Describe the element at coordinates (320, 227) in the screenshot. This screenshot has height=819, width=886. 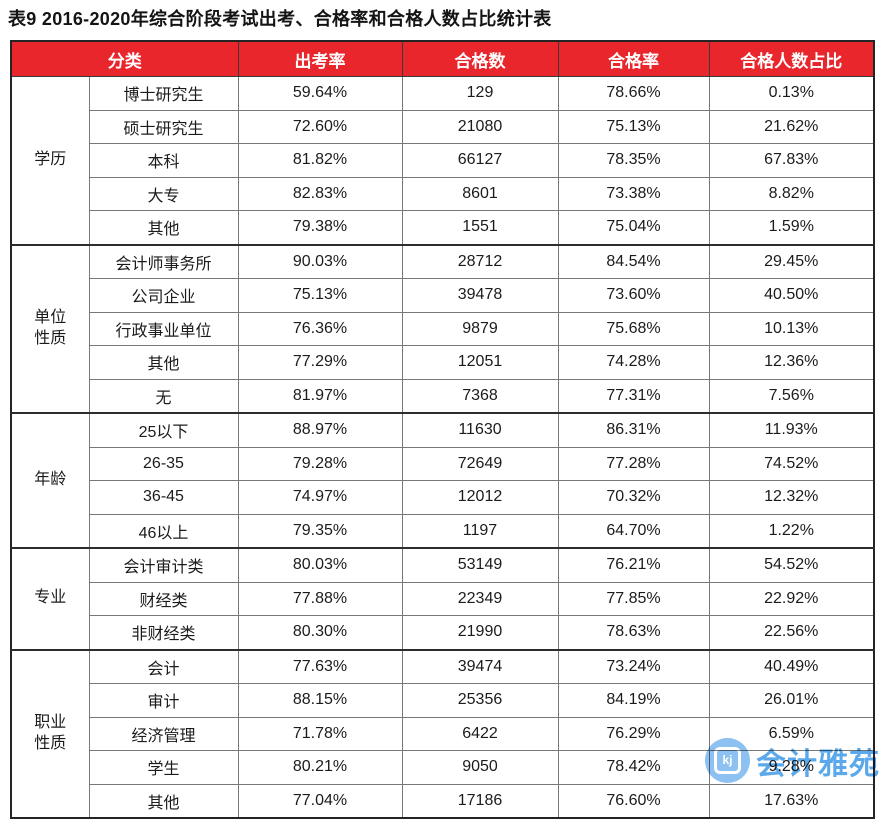
I see `attendance-rate-cell: 79.38%` at that location.